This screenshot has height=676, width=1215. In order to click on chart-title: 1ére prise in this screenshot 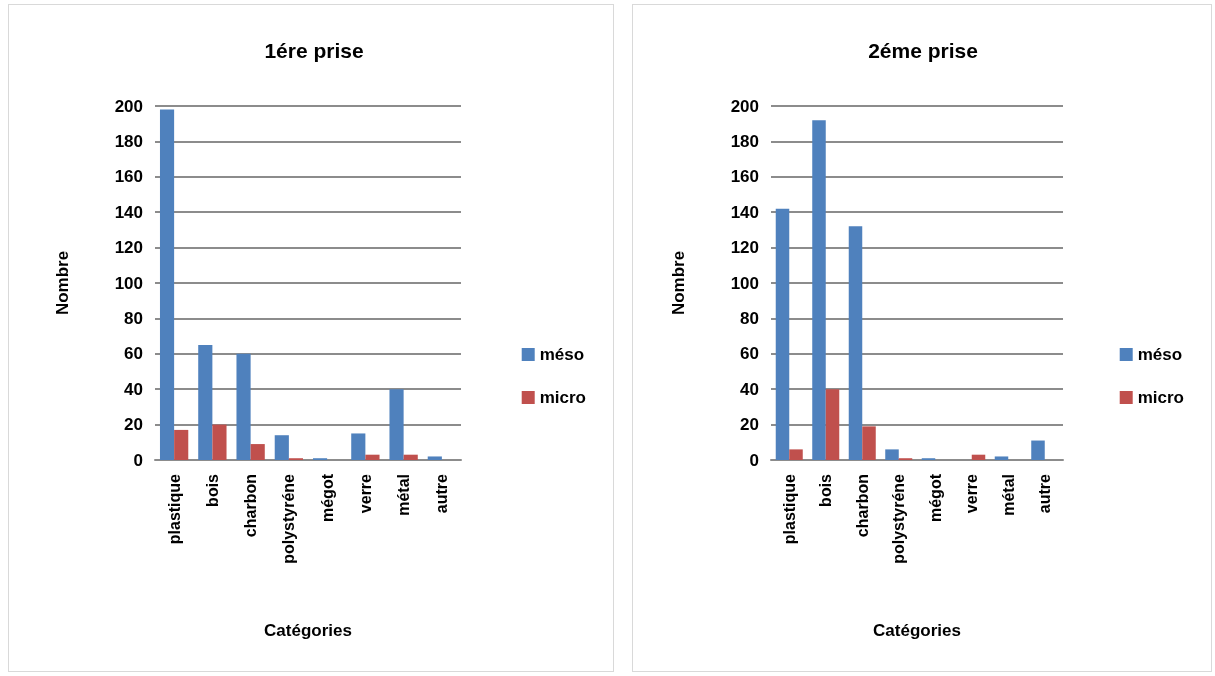, I will do `click(314, 50)`.